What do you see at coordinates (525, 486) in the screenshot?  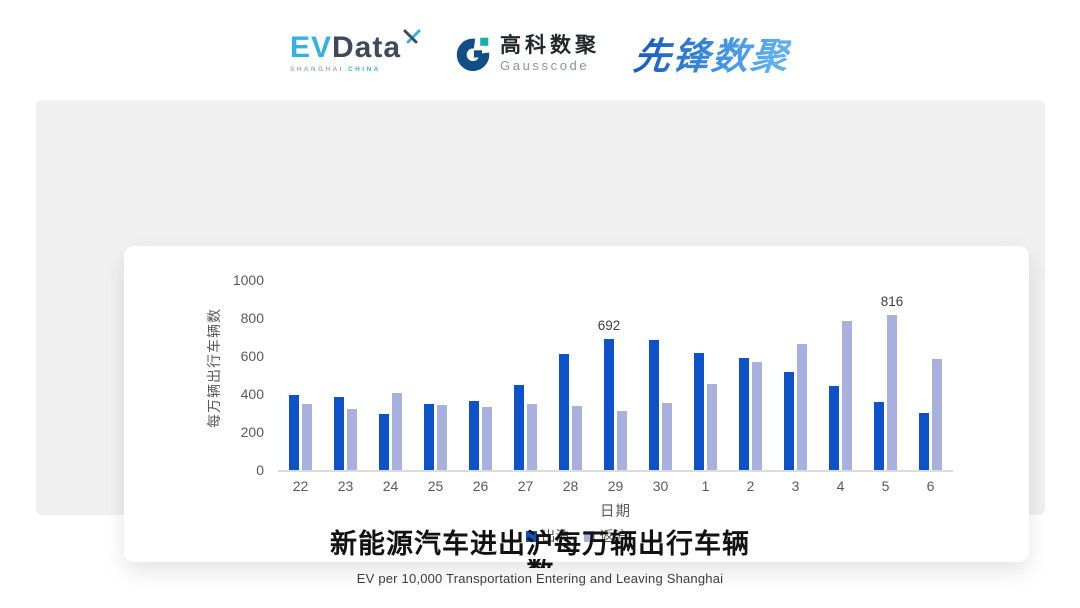 I see `x-tick: 27` at bounding box center [525, 486].